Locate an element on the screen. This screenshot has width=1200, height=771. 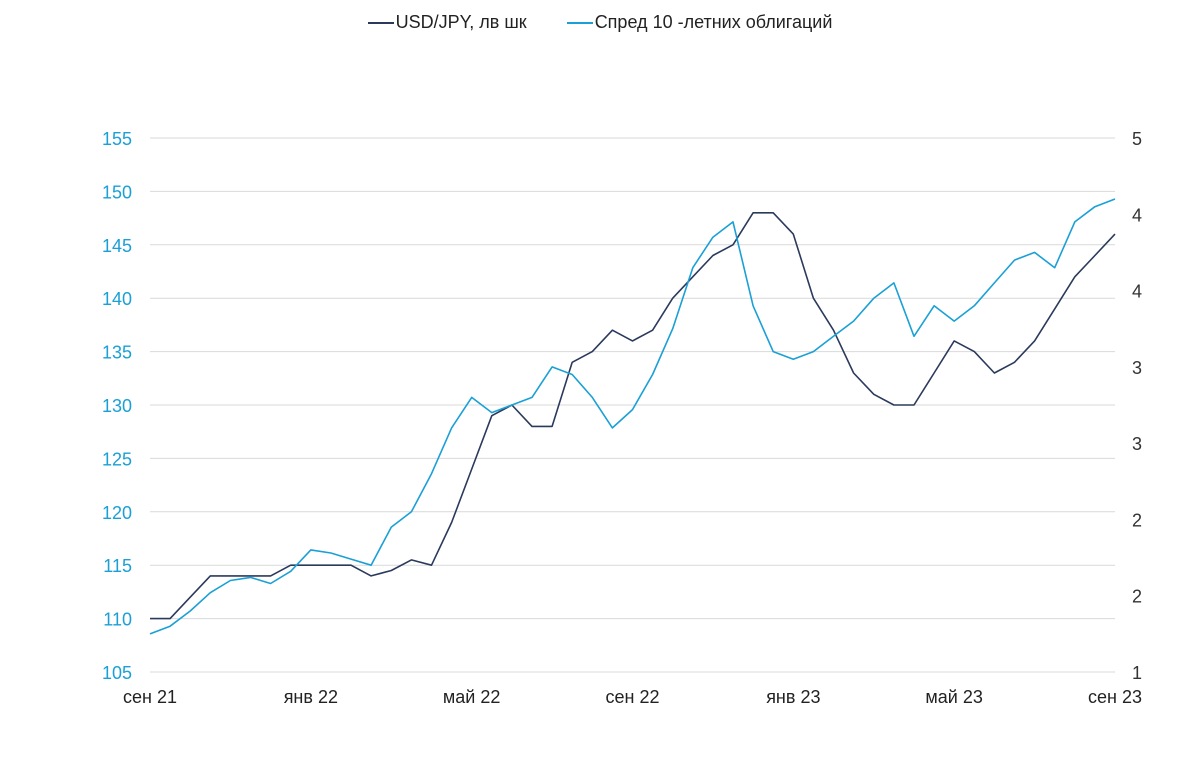
left-tick-label: 135 is located at coordinates (117, 353).